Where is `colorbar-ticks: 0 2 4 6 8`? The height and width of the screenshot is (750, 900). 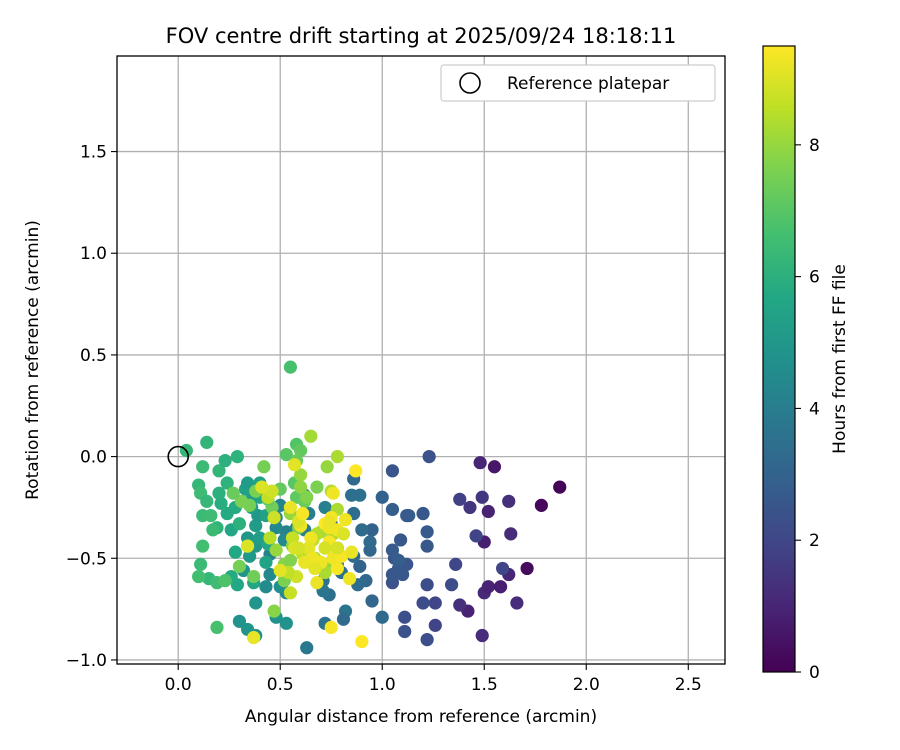
colorbar-ticks: 0 2 4 6 8 is located at coordinates (807, 409).